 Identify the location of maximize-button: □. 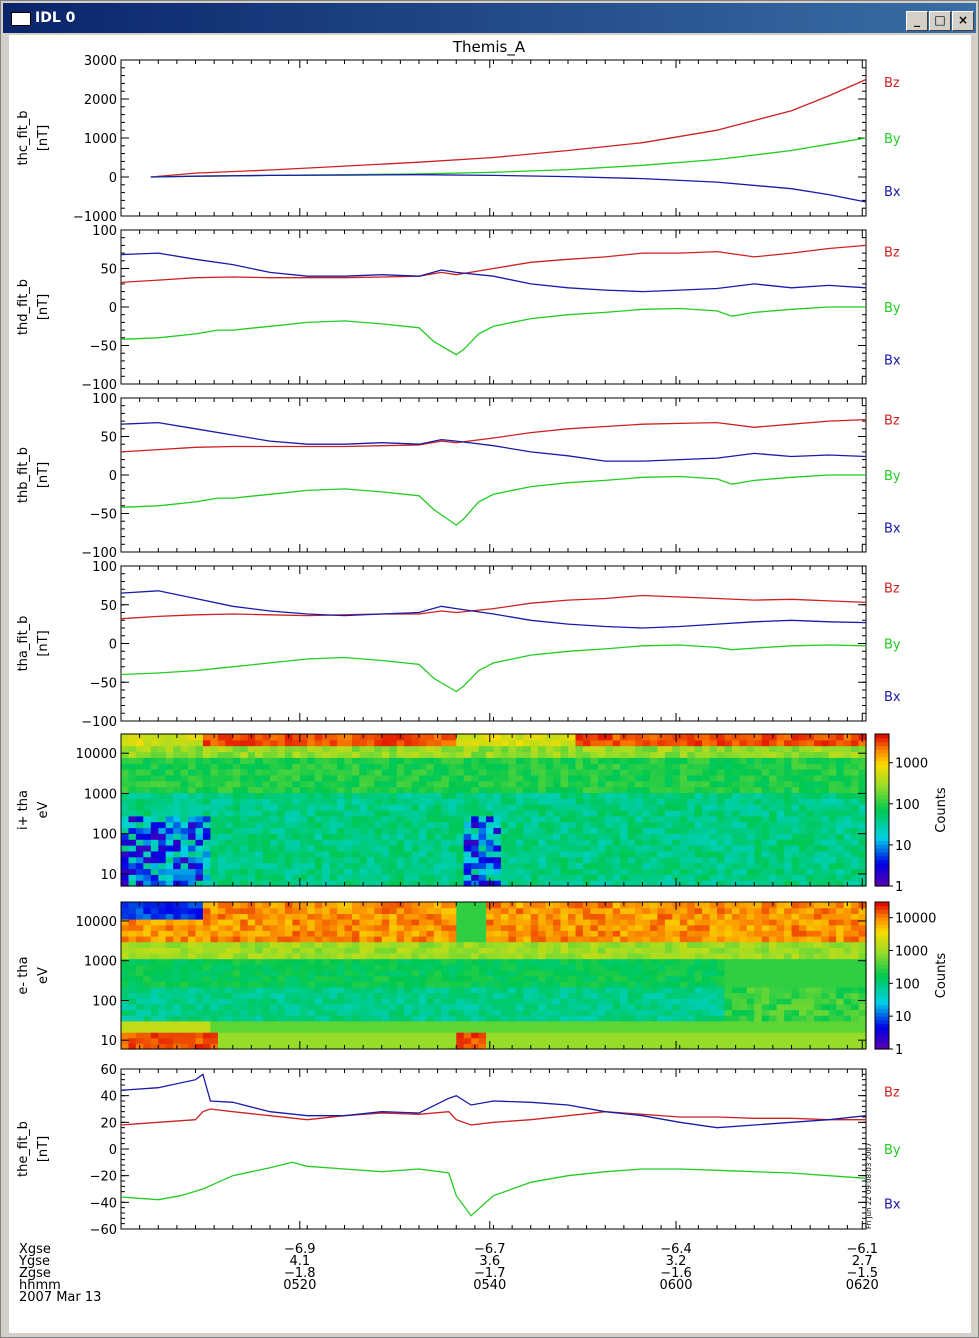
(940, 21).